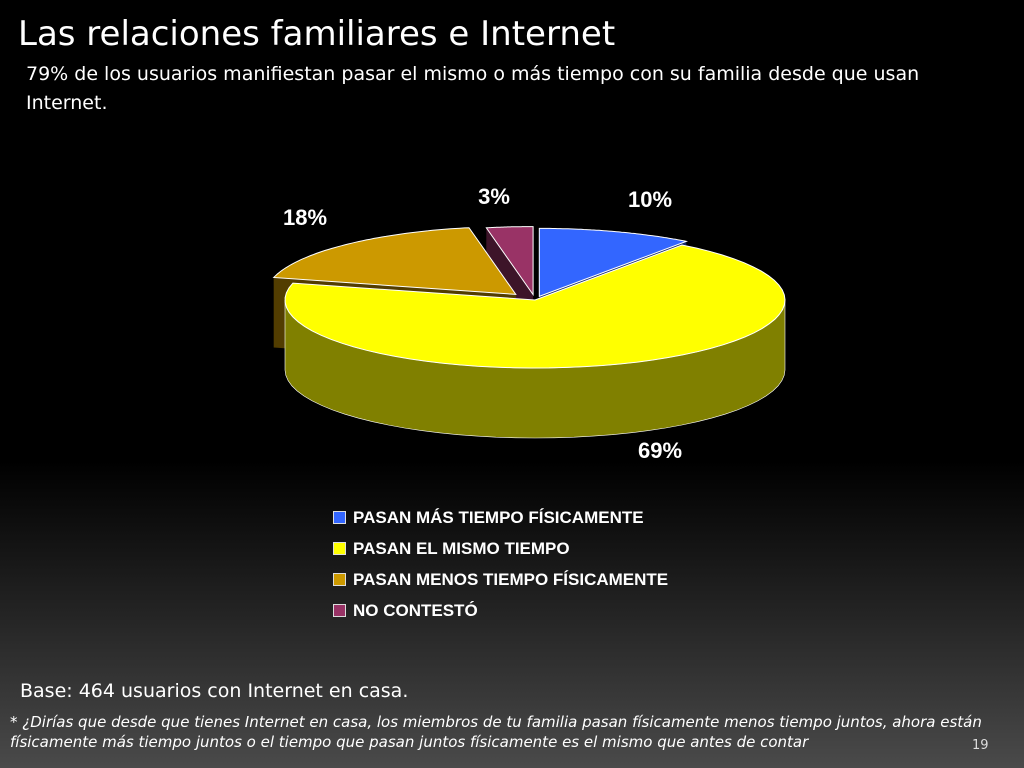 The height and width of the screenshot is (768, 1024). Describe the element at coordinates (461, 548) in the screenshot. I see `legend-label: PASAN EL MISMO TIEMPO` at that location.